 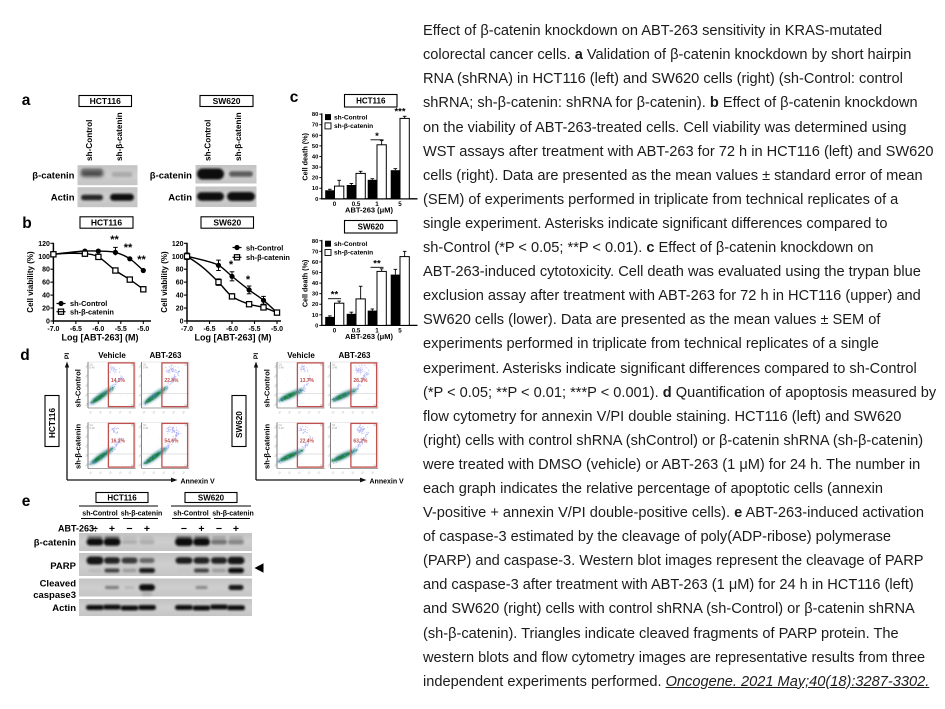 I want to click on svg-text: Annexin V, so click(x=387, y=481).